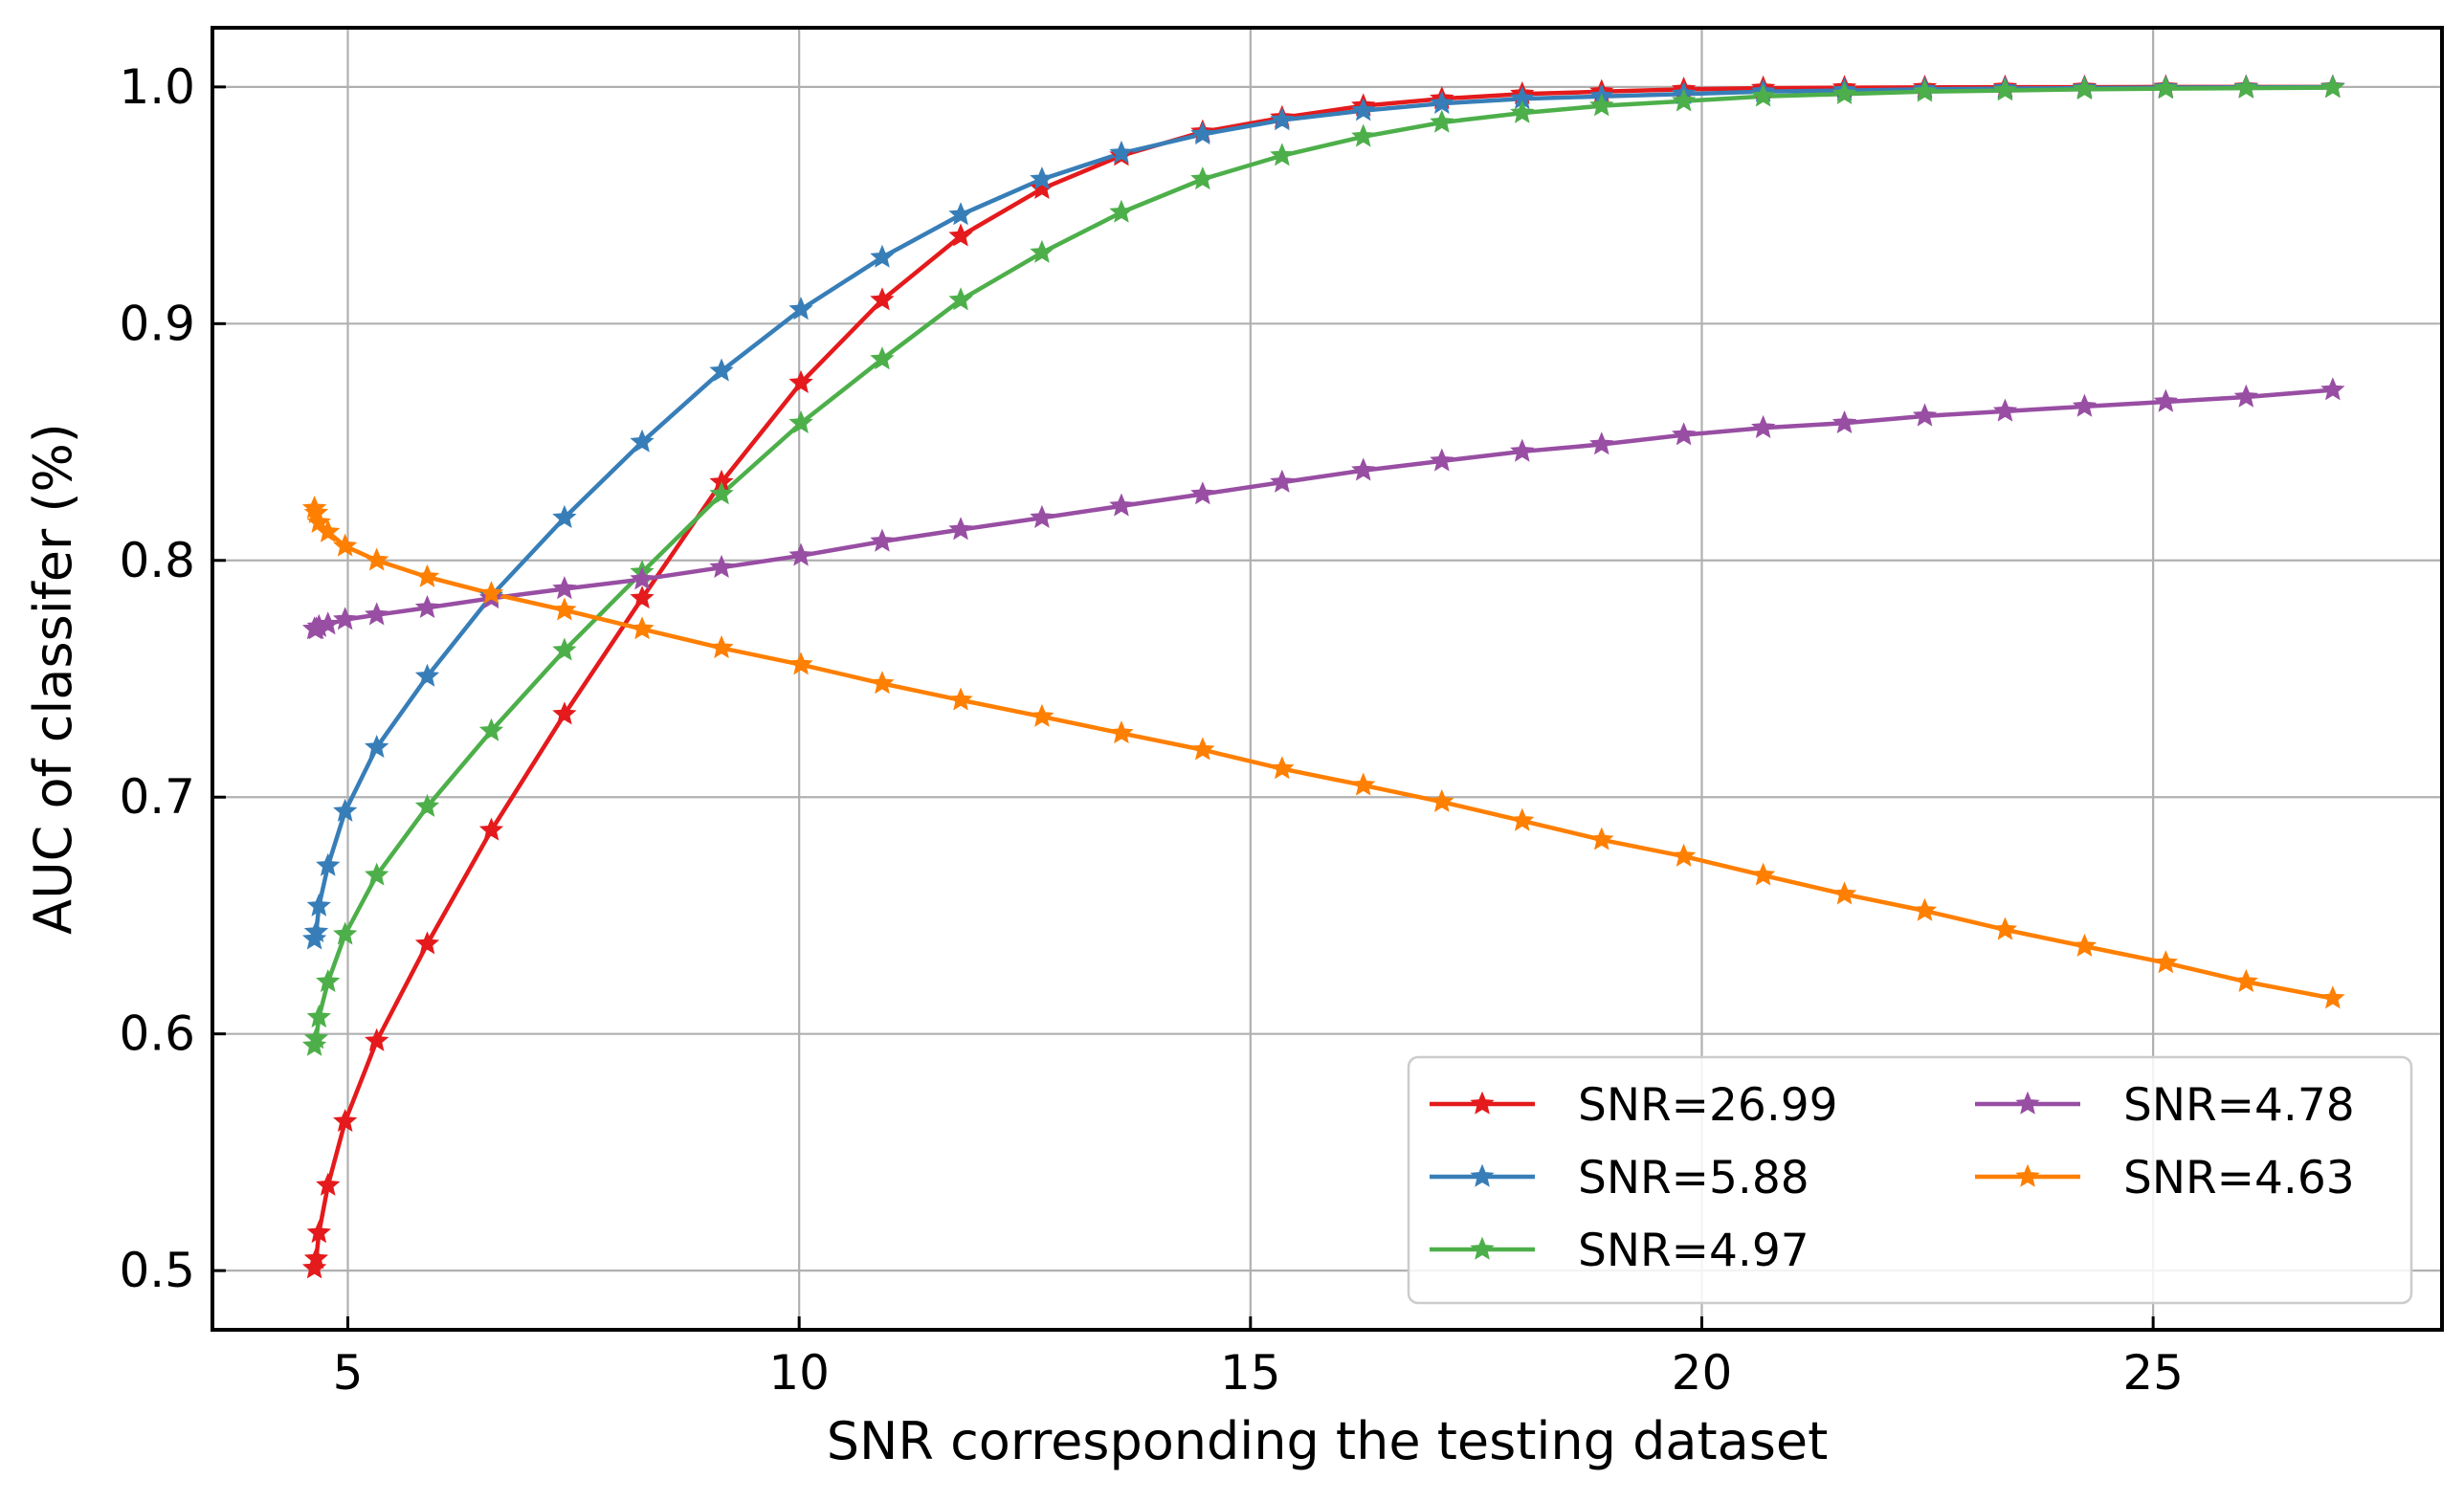 The image size is (2464, 1502). What do you see at coordinates (157, 87) in the screenshot?
I see `y-tick-label: 1.0` at bounding box center [157, 87].